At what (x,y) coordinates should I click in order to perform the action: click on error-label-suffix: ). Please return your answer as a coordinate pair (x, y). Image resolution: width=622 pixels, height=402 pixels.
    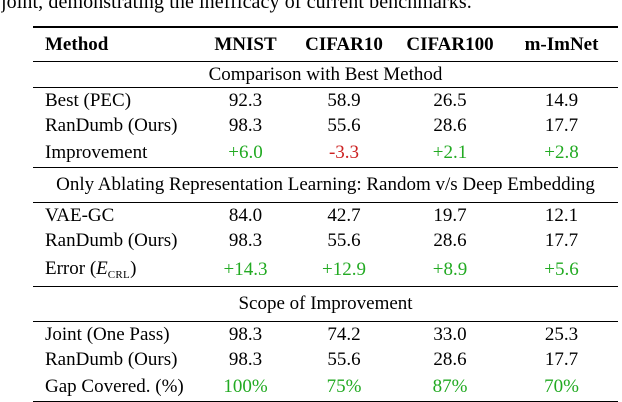
    Looking at the image, I should click on (133, 268).